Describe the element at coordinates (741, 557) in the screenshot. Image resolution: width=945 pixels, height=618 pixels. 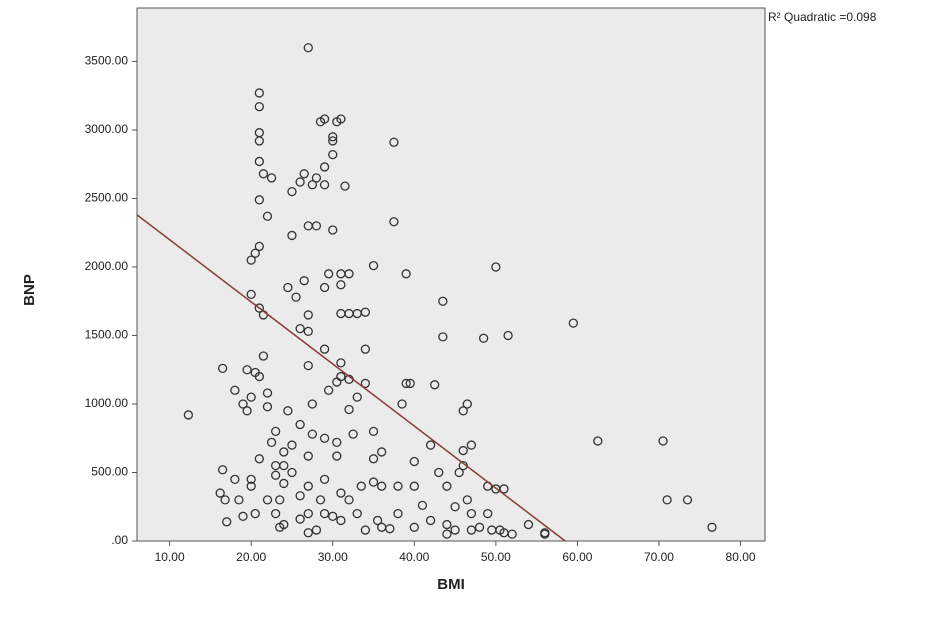
I see `x-tick-label: 80.00` at that location.